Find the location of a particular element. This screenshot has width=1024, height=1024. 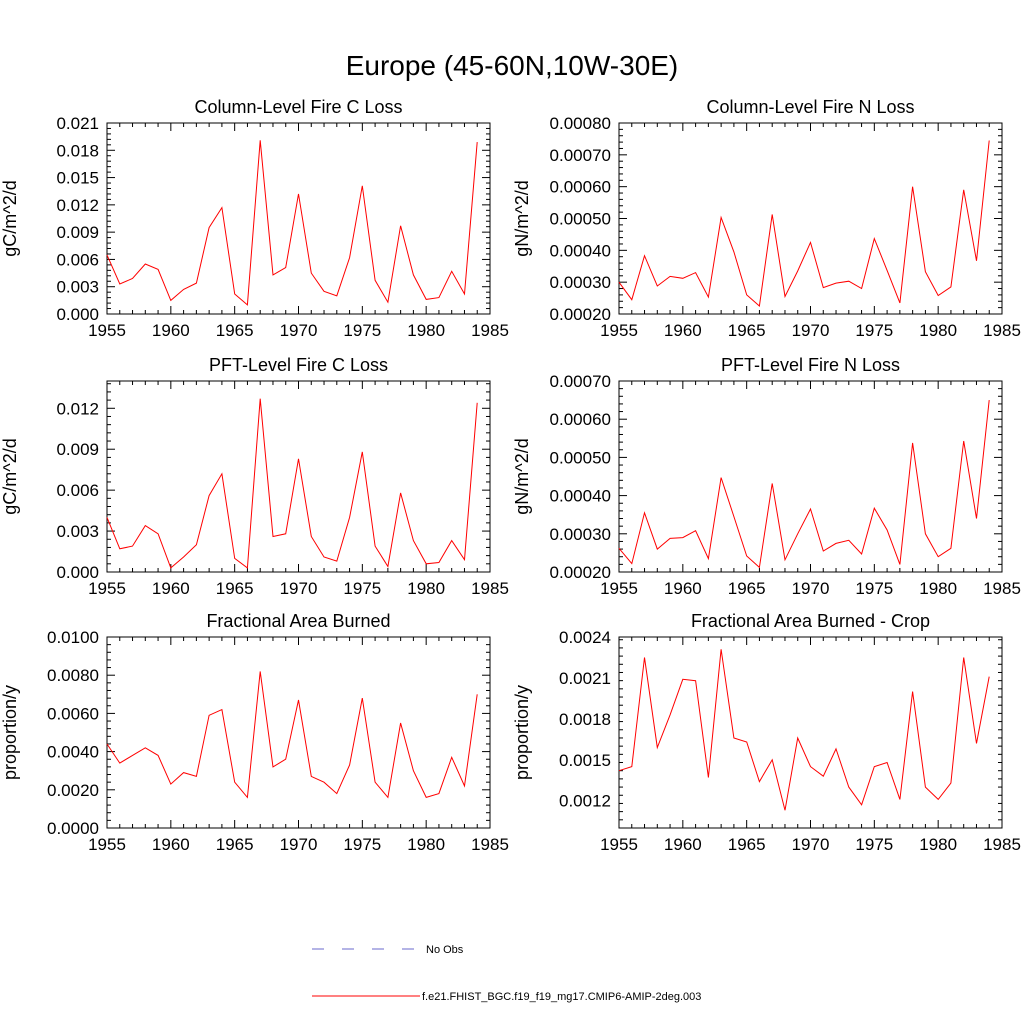

y-tick-label: 0.003 is located at coordinates (77, 287).